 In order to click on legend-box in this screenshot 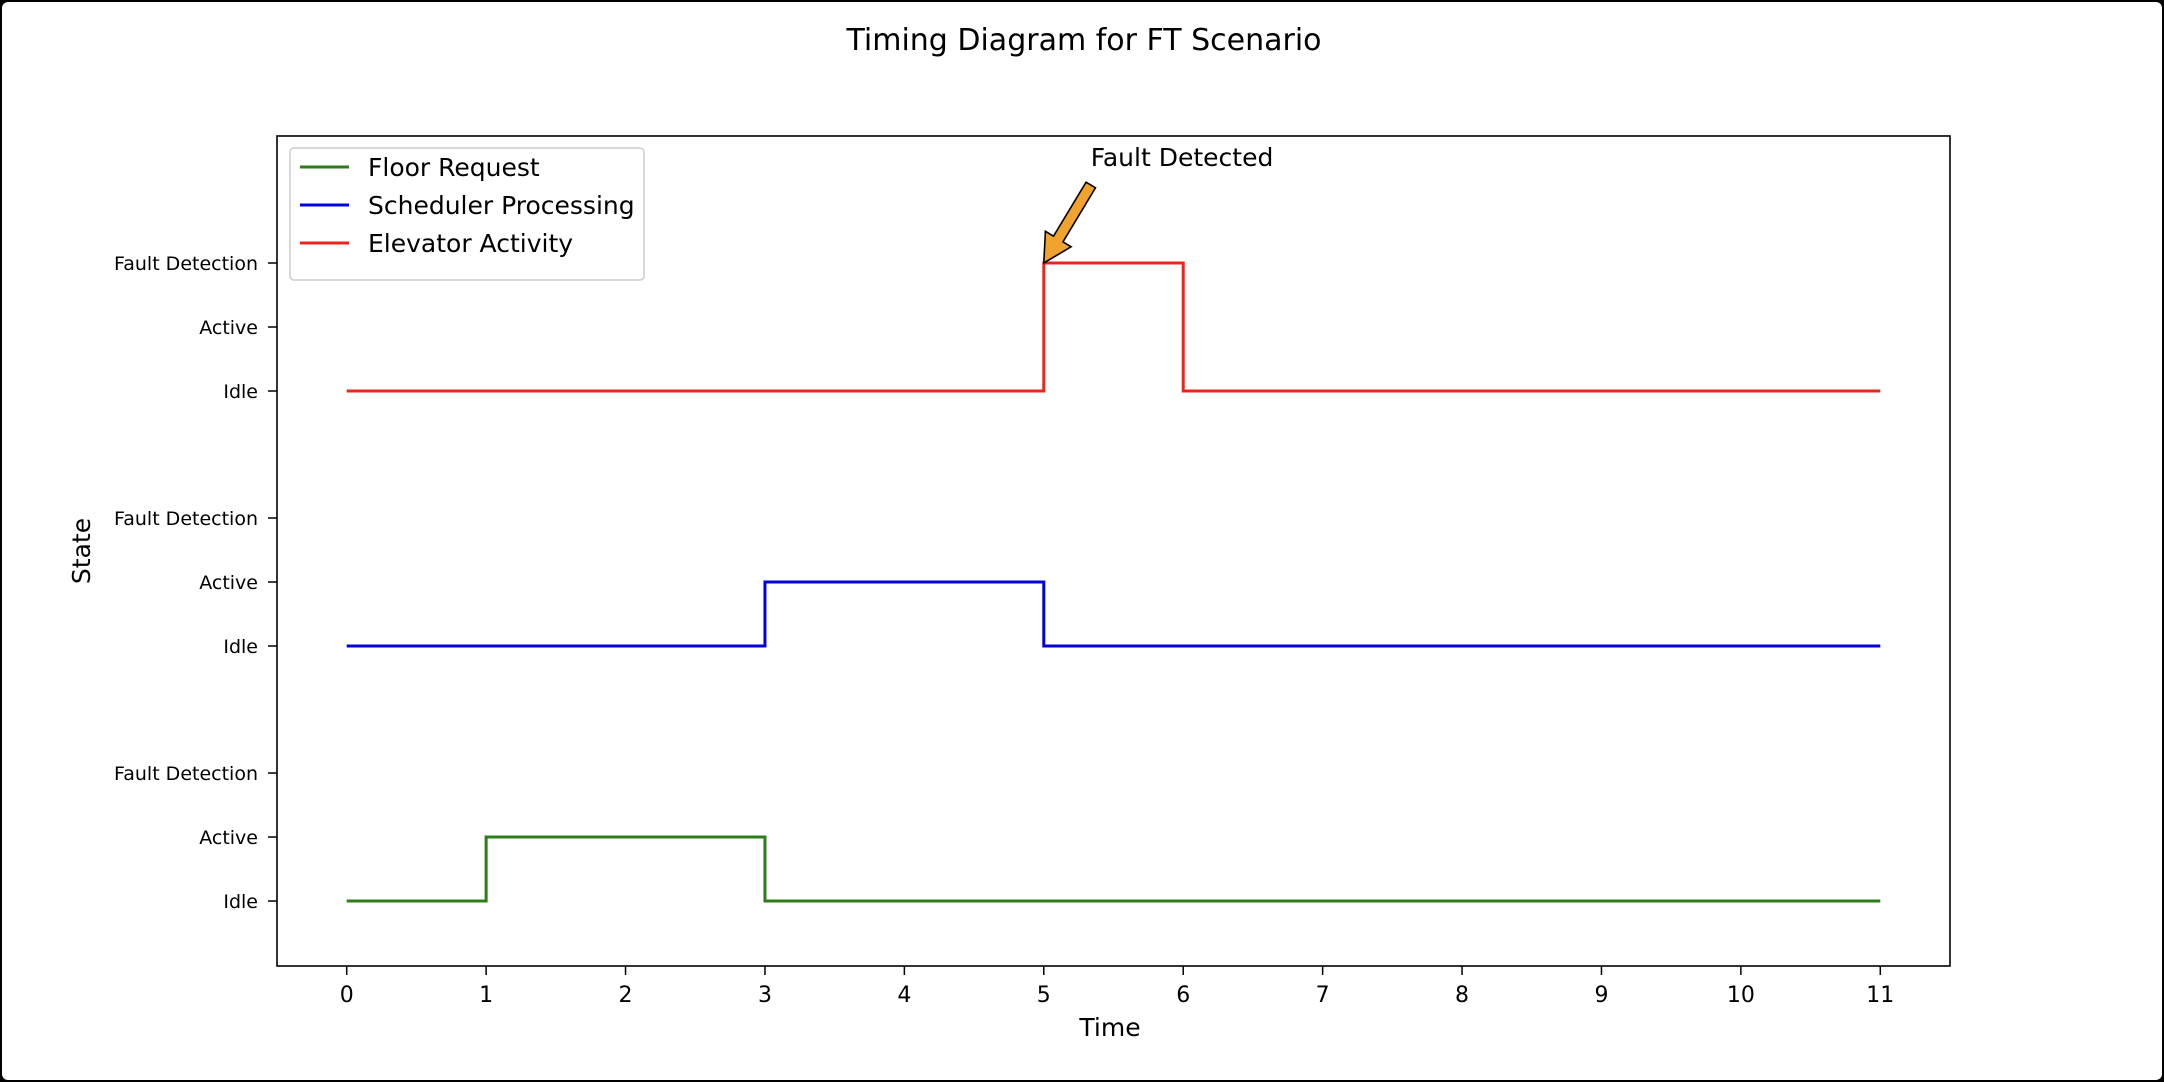, I will do `click(467, 214)`.